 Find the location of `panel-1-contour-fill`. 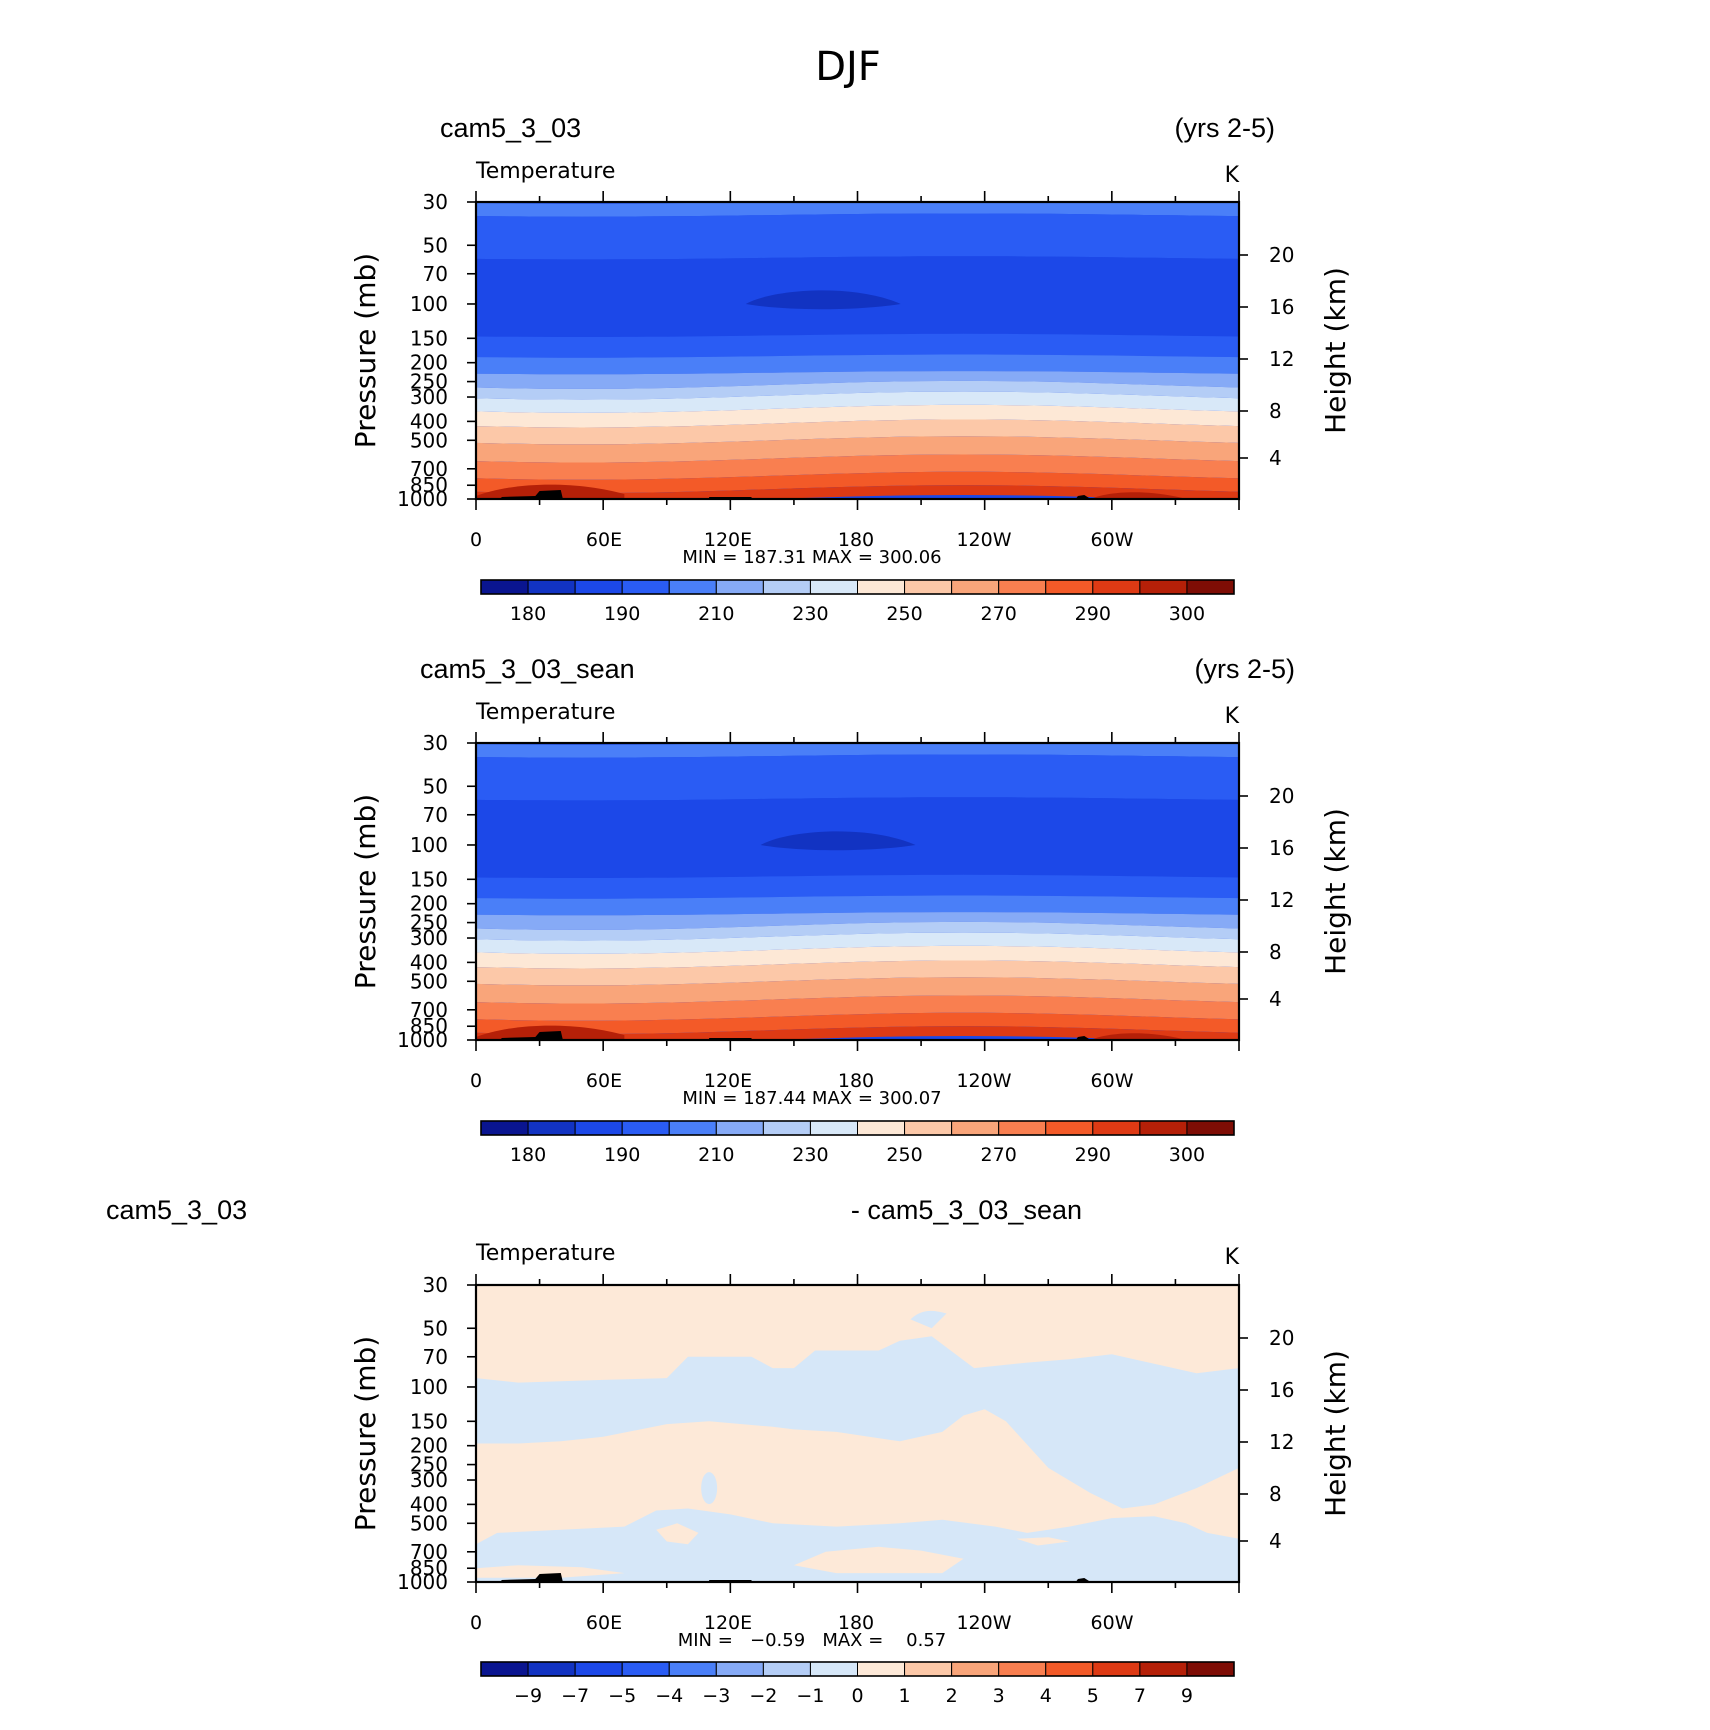

panel-1-contour-fill is located at coordinates (857, 350).